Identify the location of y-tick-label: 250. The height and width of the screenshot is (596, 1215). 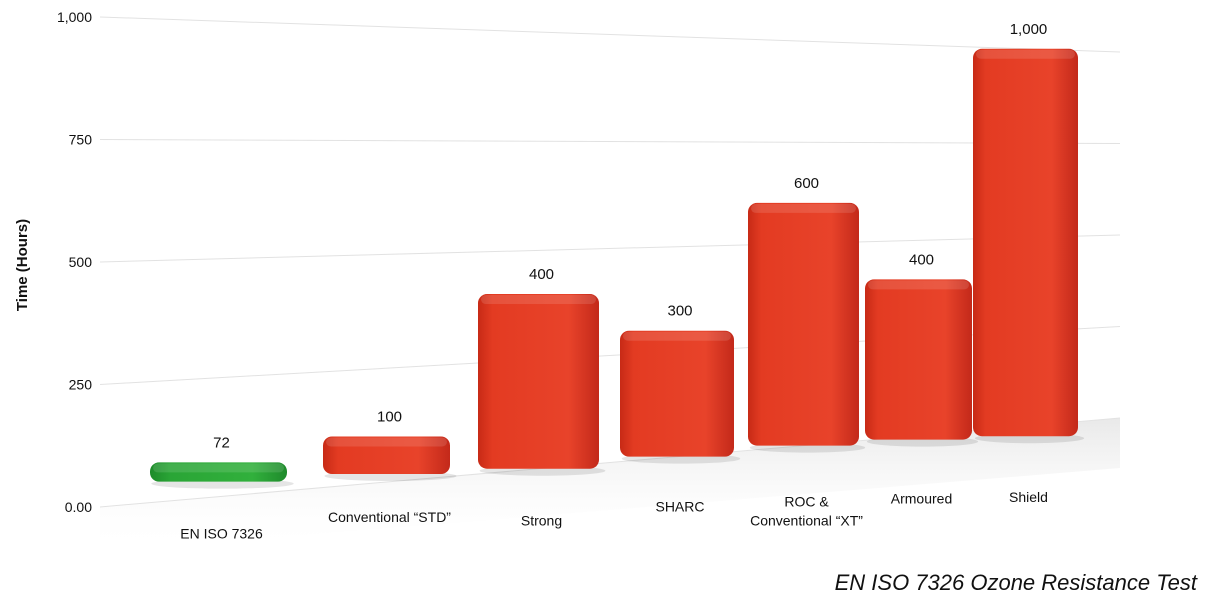
(81, 385).